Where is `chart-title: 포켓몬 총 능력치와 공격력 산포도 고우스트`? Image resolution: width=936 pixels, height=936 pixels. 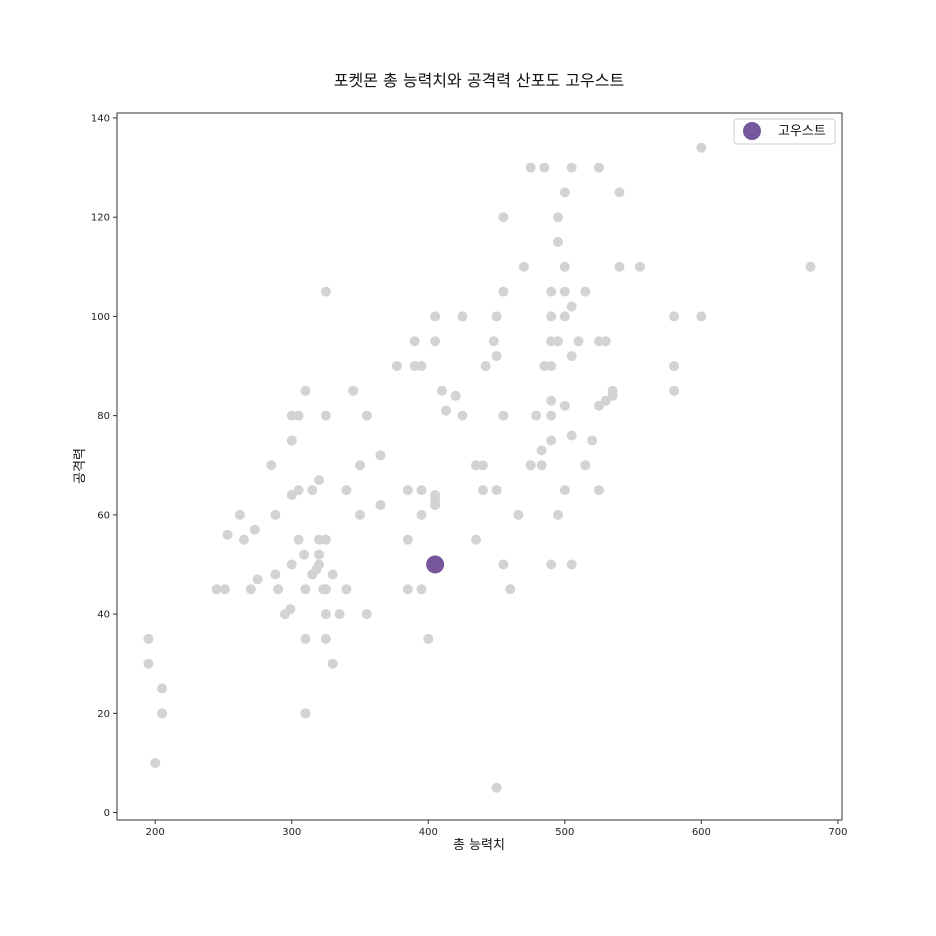
chart-title: 포켓몬 총 능력치와 공격력 산포도 고우스트 is located at coordinates (479, 80).